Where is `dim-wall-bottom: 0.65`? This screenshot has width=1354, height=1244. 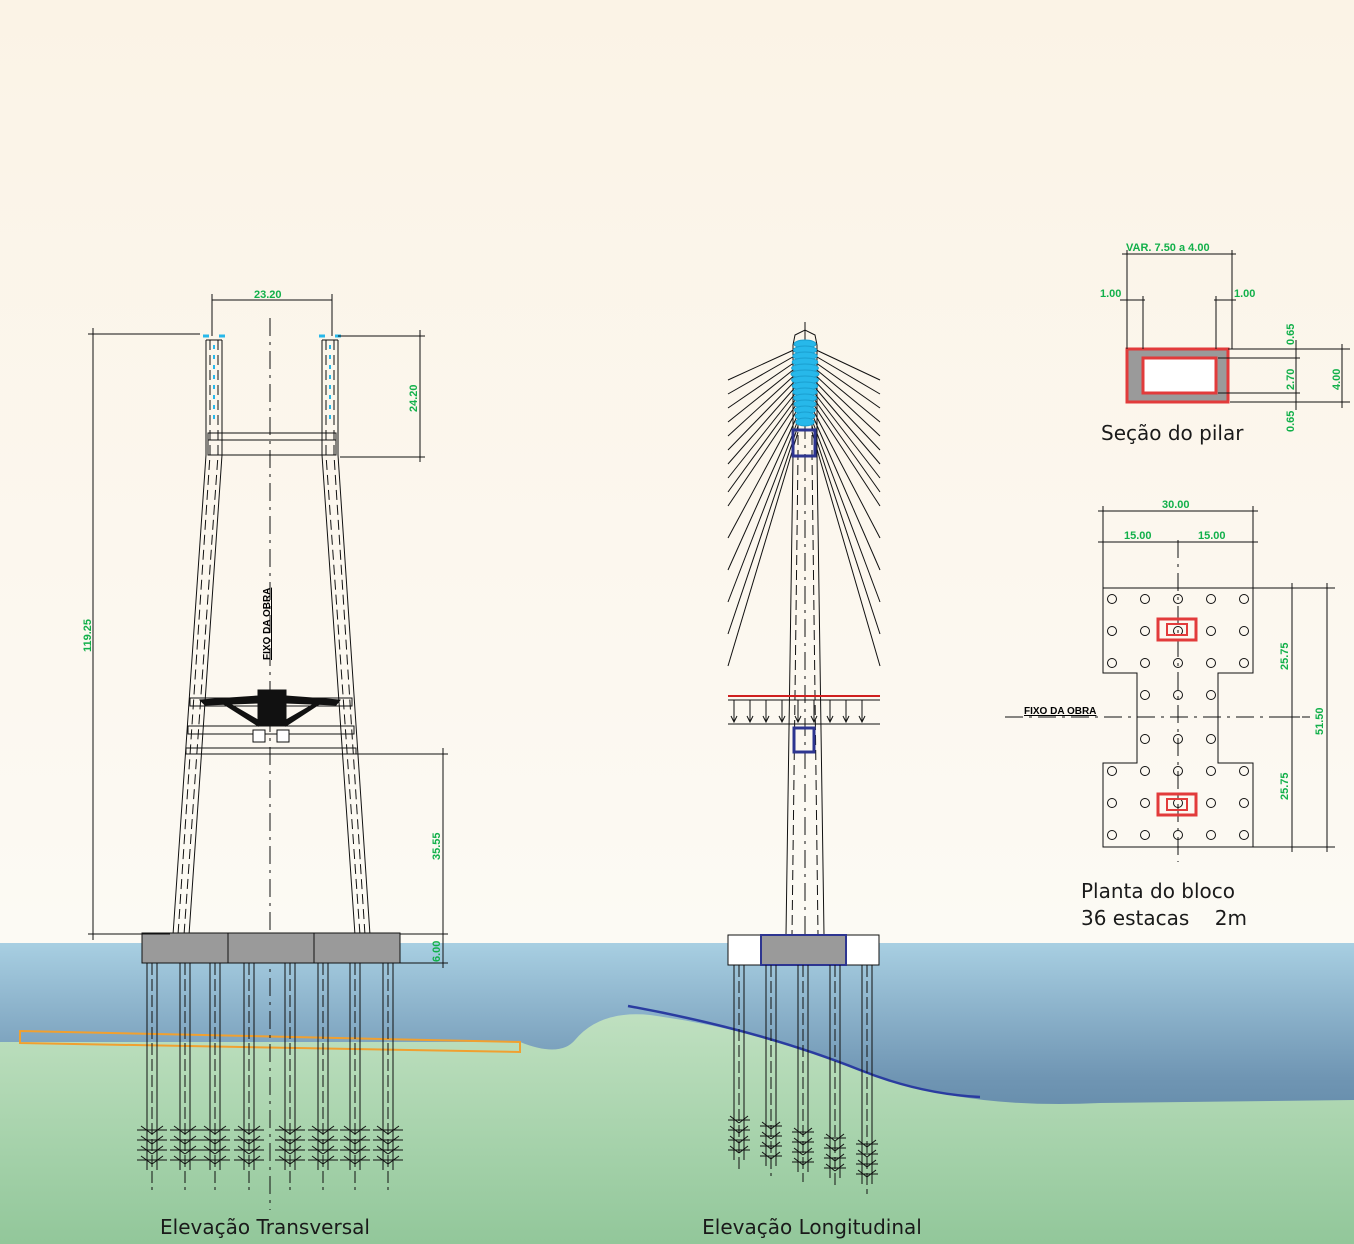 dim-wall-bottom: 0.65 is located at coordinates (1291, 421).